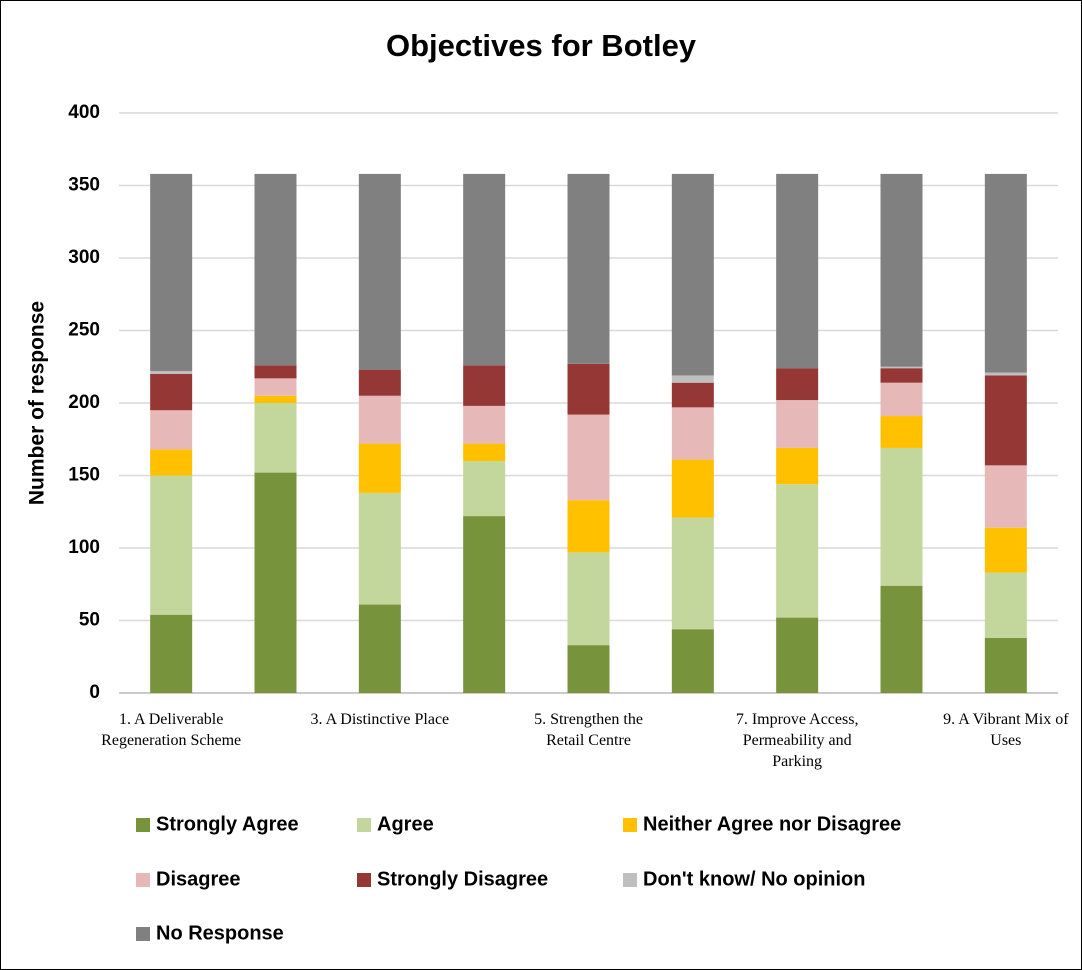 The height and width of the screenshot is (970, 1082). Describe the element at coordinates (84, 330) in the screenshot. I see `y-tick-label: 250` at that location.